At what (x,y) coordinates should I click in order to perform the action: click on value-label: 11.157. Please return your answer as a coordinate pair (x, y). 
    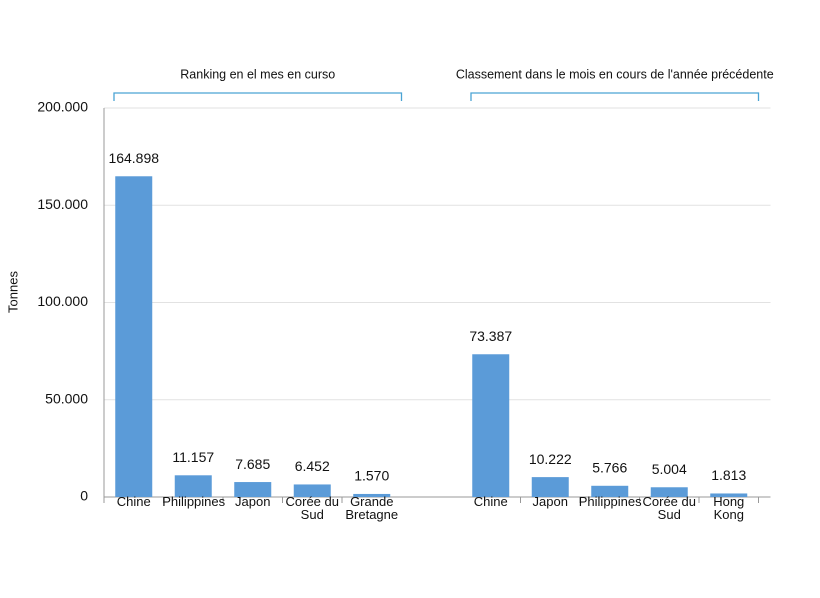
    Looking at the image, I should click on (193, 457).